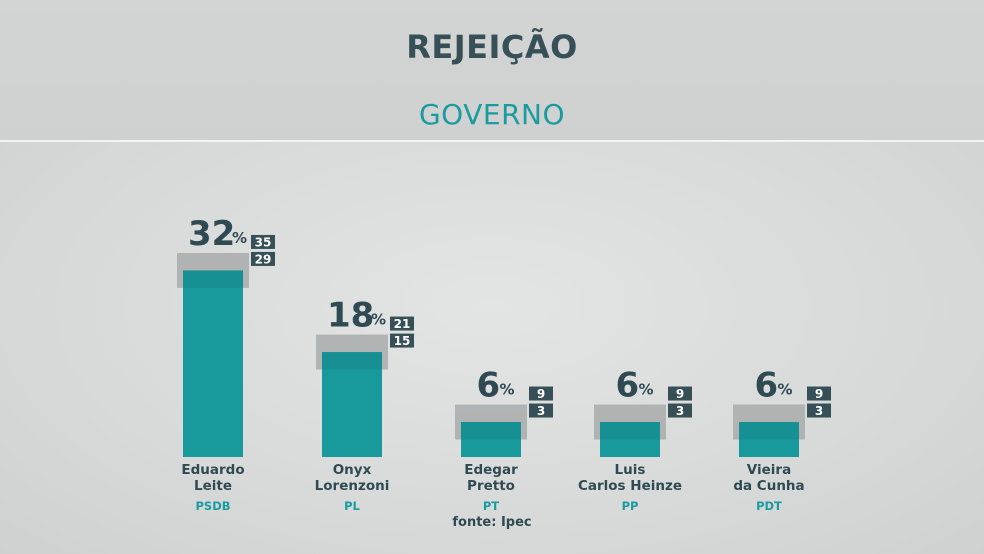  Describe the element at coordinates (350, 316) in the screenshot. I see `value-label: 18` at that location.